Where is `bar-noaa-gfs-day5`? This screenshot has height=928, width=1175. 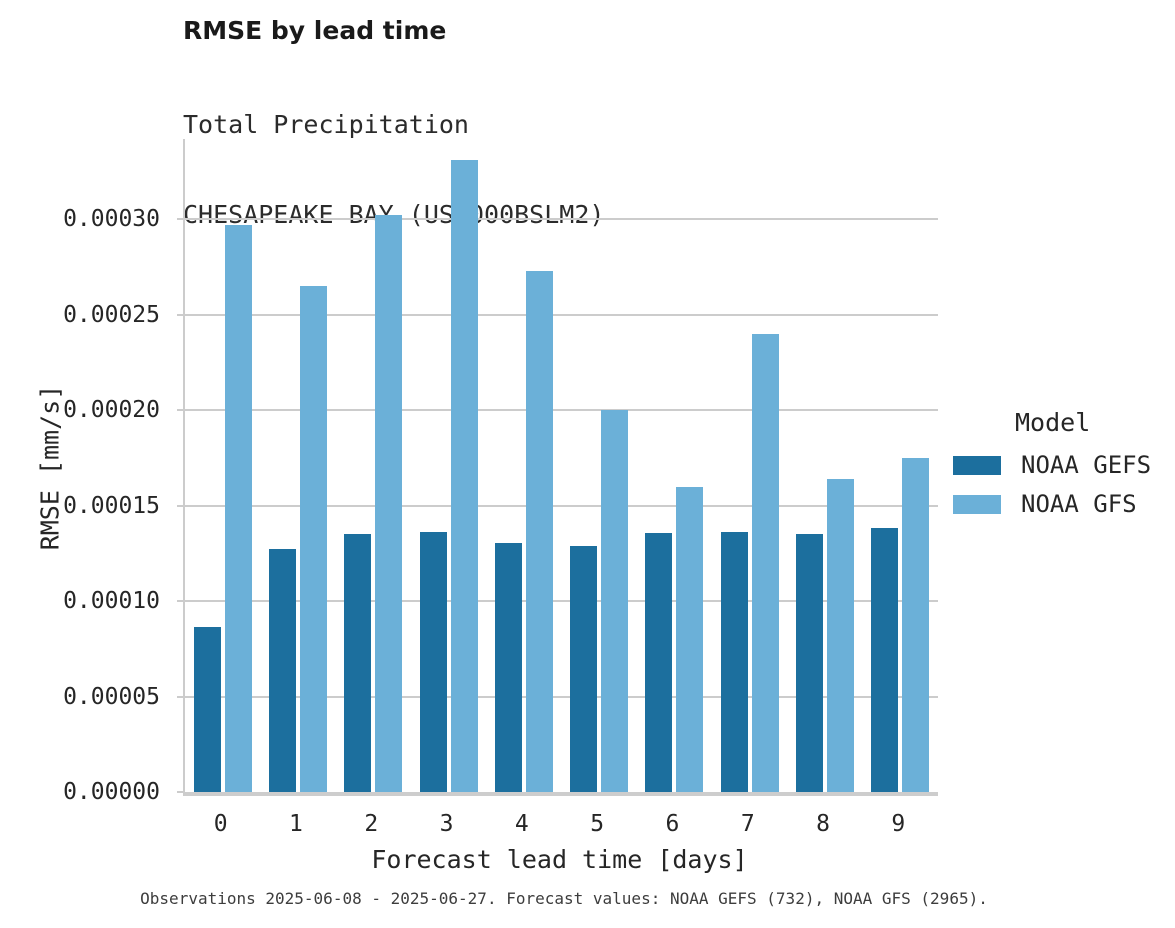
bar-noaa-gfs-day5 is located at coordinates (615, 601).